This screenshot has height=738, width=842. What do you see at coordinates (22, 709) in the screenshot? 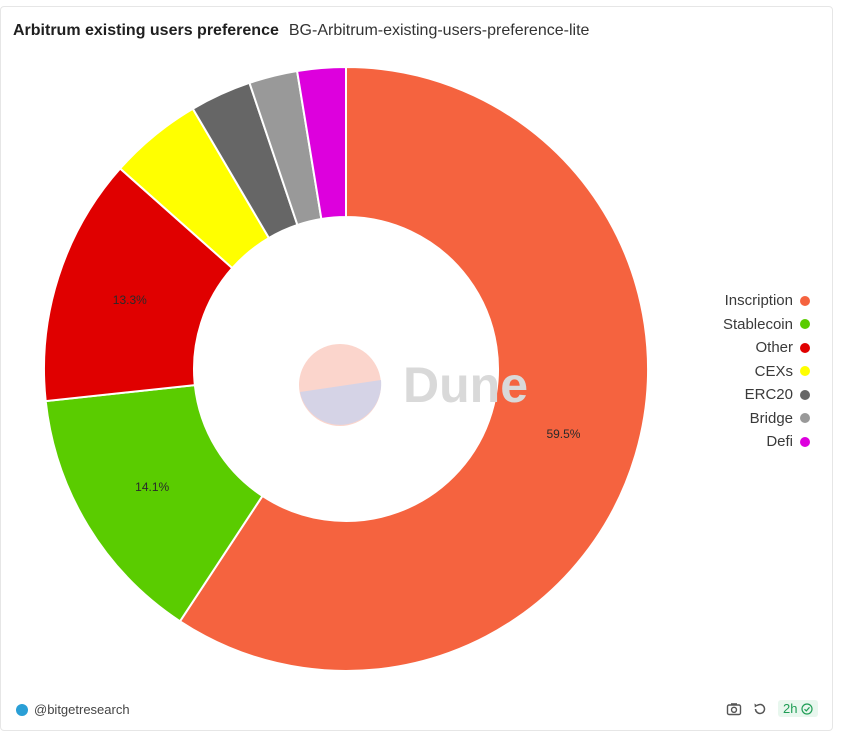
I see `bitget-logo-icon` at bounding box center [22, 709].